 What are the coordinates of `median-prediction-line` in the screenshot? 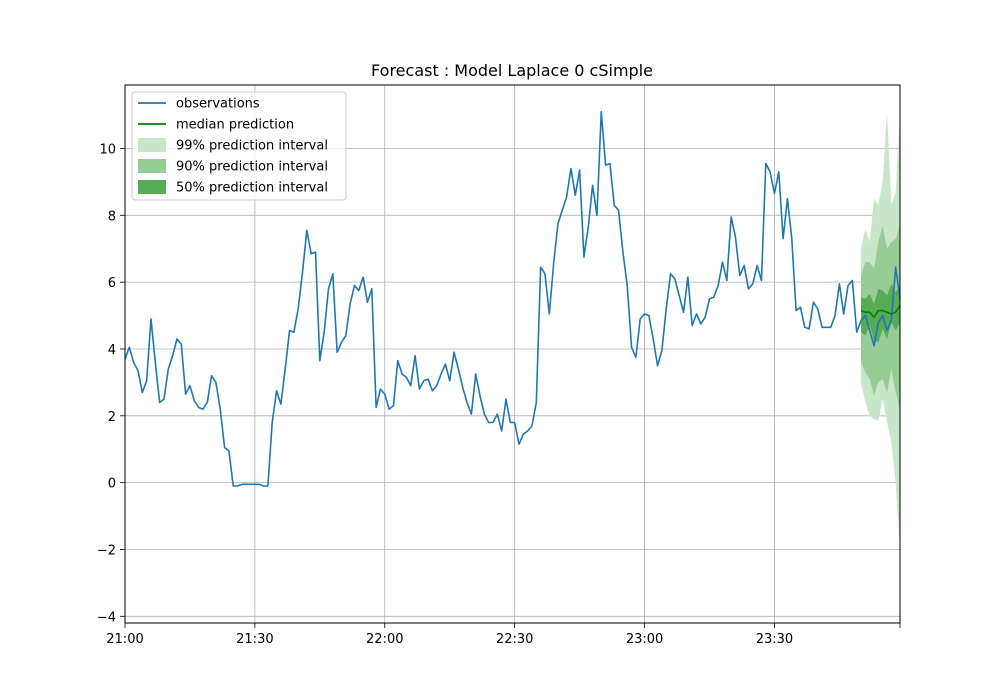 It's located at (880, 312).